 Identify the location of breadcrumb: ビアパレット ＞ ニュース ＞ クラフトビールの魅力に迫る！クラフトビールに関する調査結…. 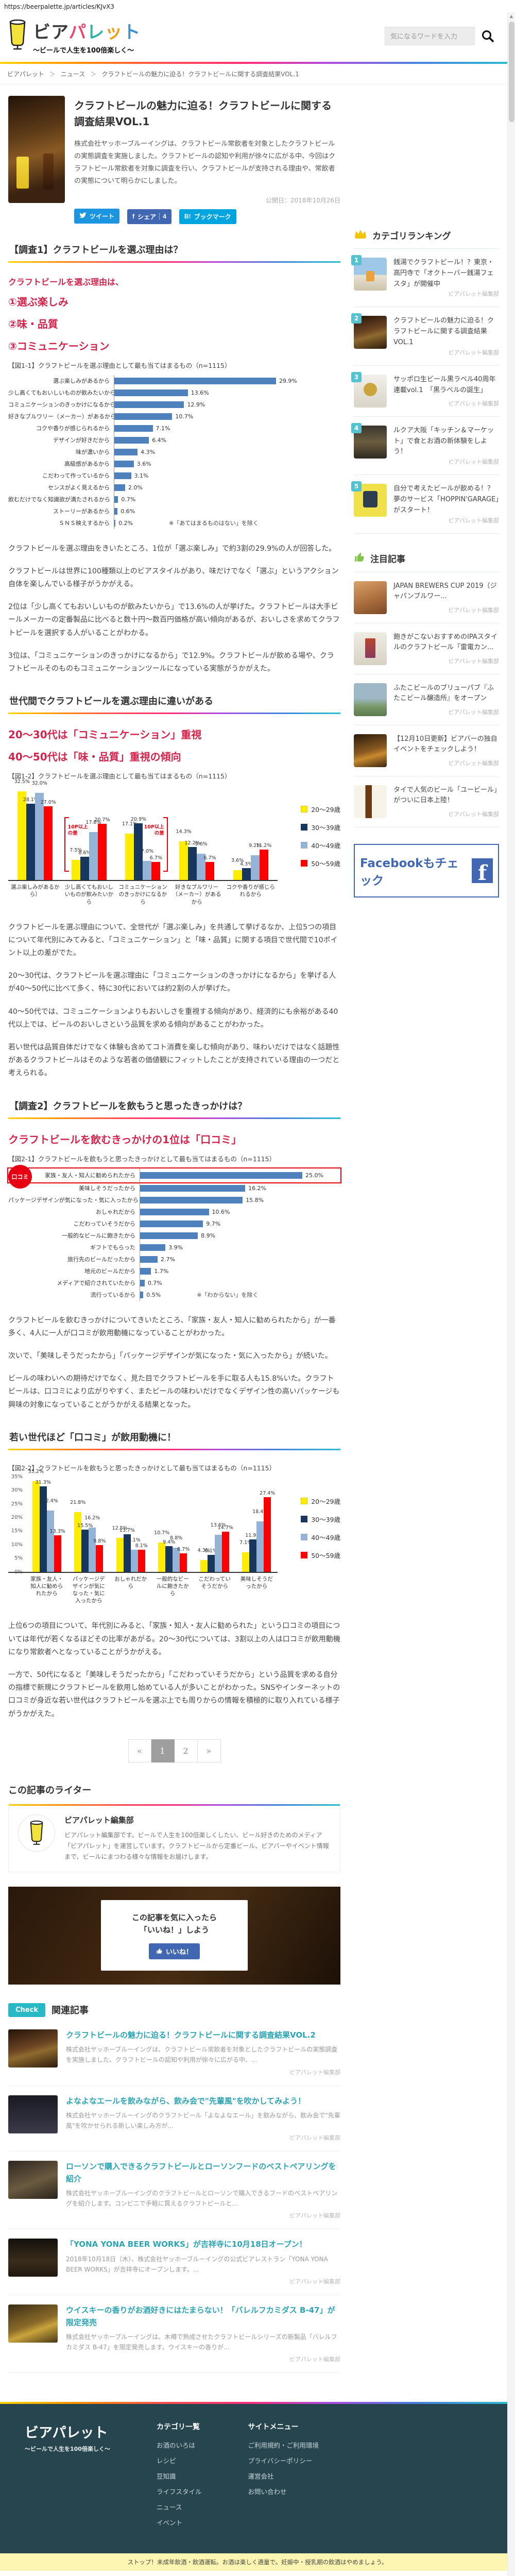
(257, 74).